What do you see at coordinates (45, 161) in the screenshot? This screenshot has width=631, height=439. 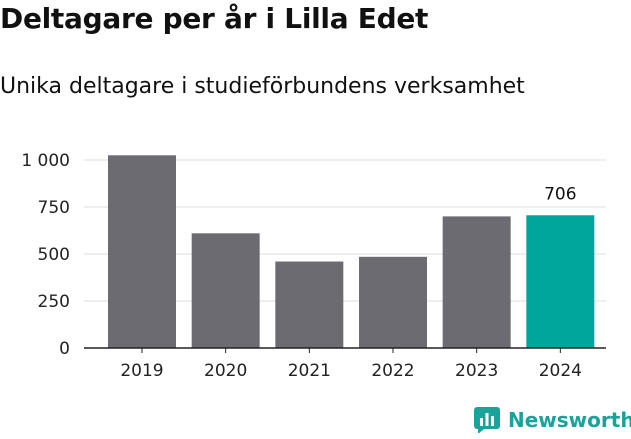 I see `y-tick-label: 1 000` at bounding box center [45, 161].